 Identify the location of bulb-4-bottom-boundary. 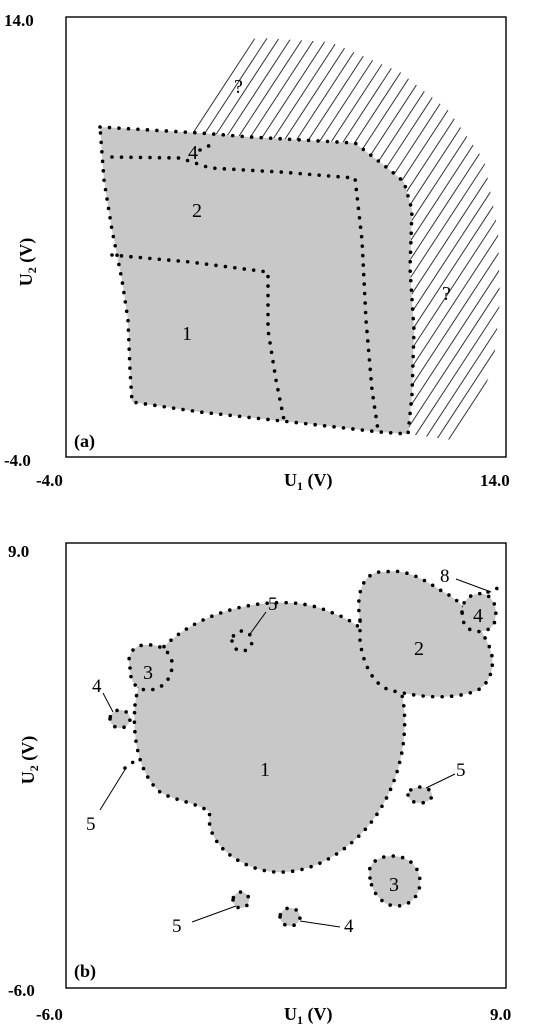
(290, 917).